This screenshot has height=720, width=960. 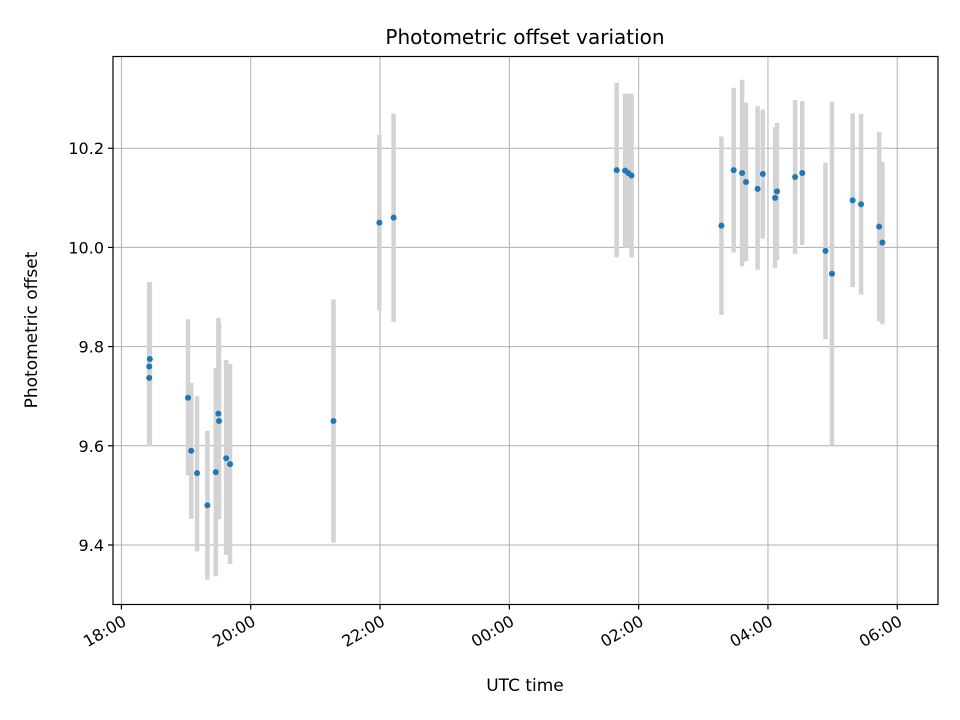 What do you see at coordinates (91, 545) in the screenshot?
I see `y-tick-label: 9.4` at bounding box center [91, 545].